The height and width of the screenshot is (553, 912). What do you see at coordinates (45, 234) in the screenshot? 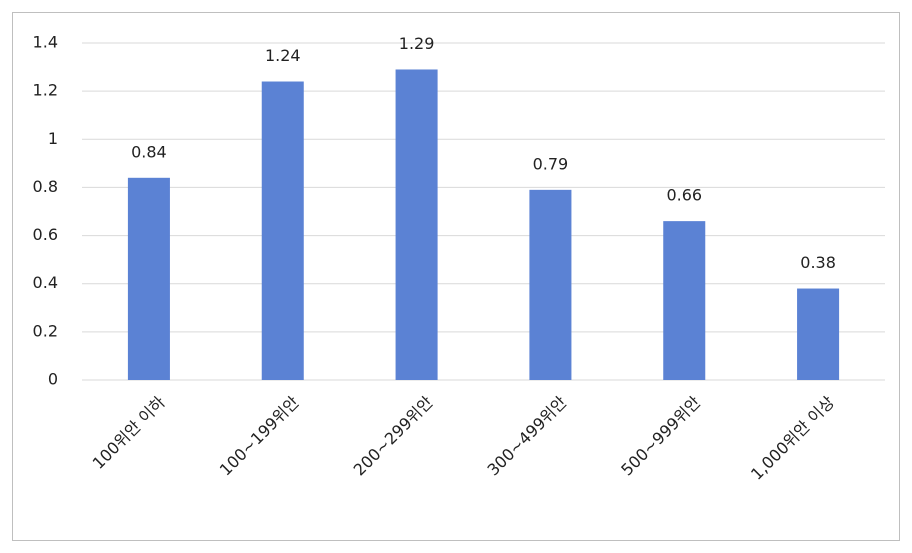
I see `y-tick-label: 0.6` at bounding box center [45, 234].